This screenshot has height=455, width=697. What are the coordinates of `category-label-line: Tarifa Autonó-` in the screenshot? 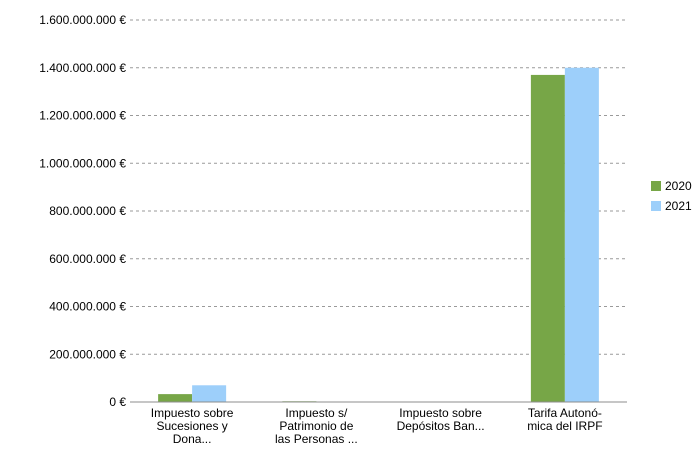 It's located at (565, 413).